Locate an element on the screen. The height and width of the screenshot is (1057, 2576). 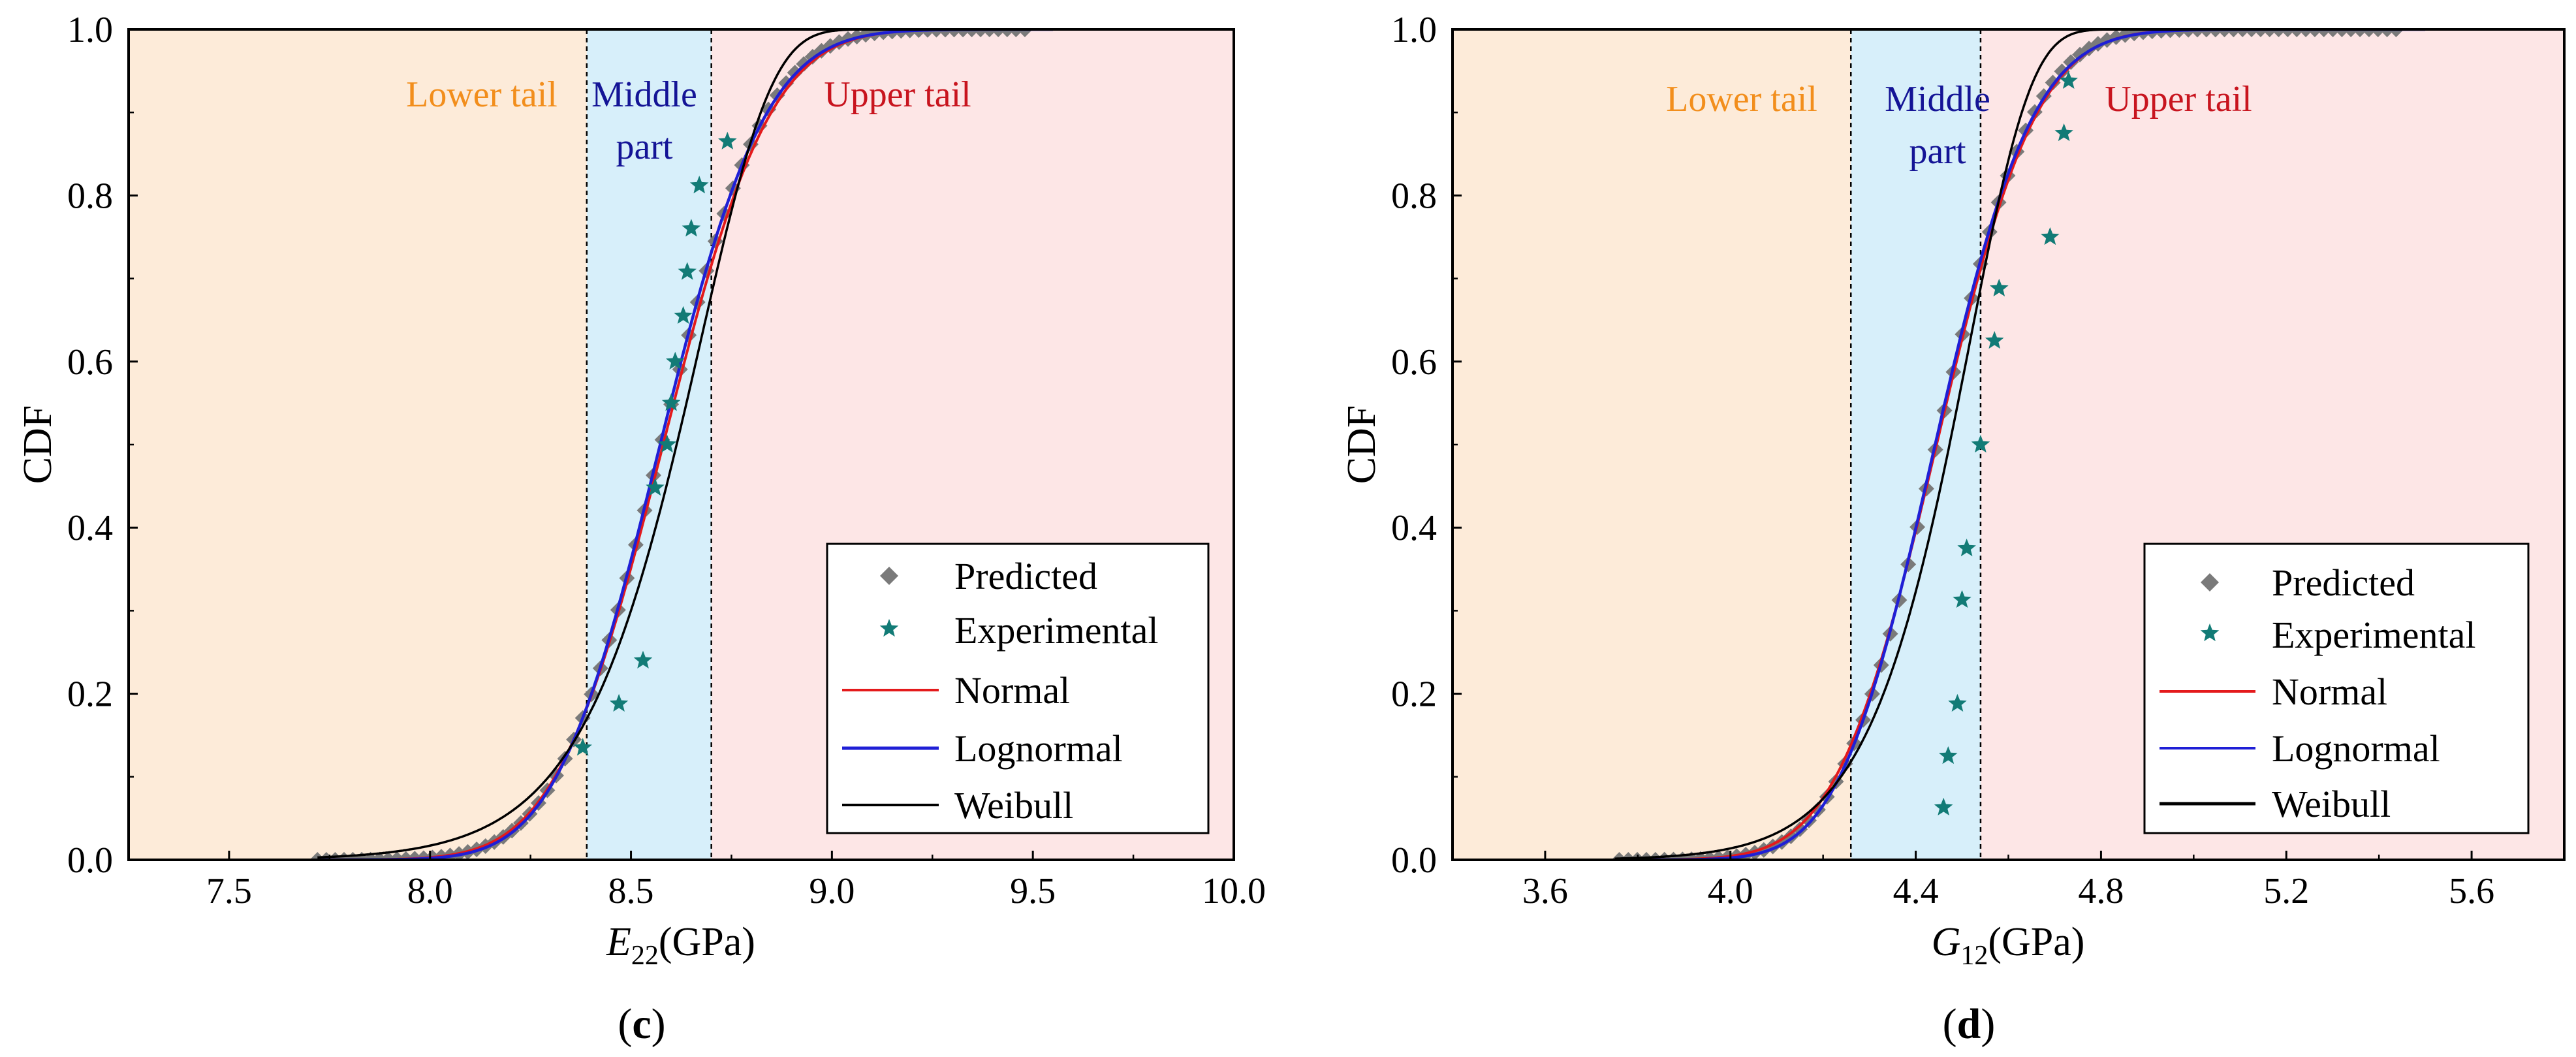
panel-c-caption: (c) is located at coordinates (641, 1024).